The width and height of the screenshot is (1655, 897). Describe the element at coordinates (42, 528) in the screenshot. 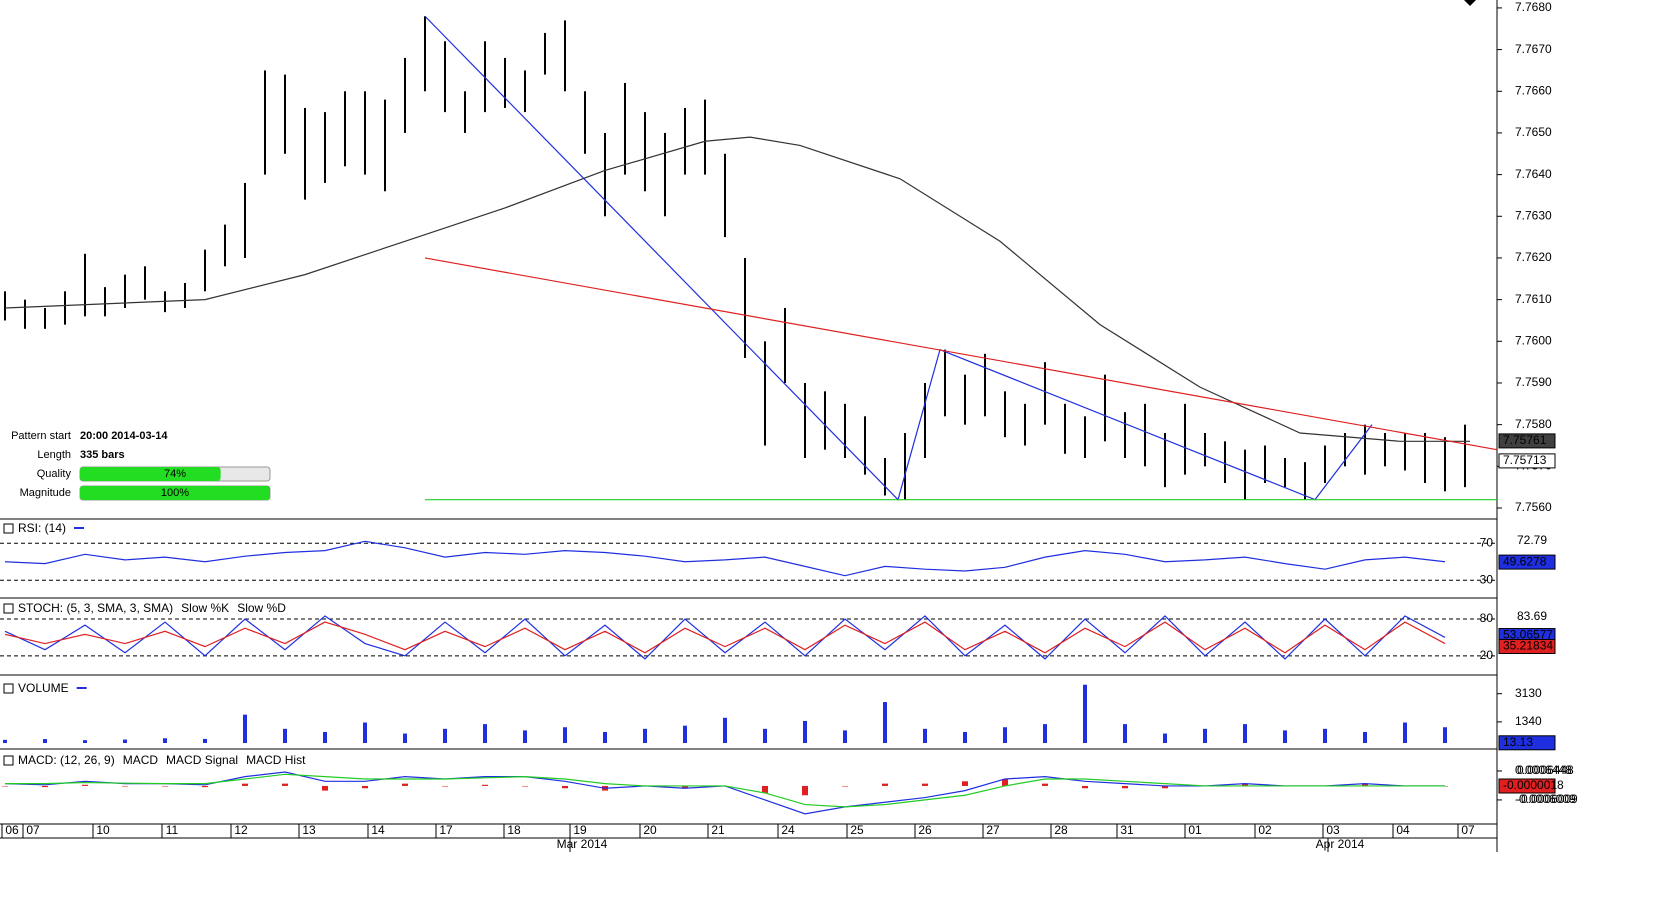

I see `panel-title: RSI: (14)` at that location.